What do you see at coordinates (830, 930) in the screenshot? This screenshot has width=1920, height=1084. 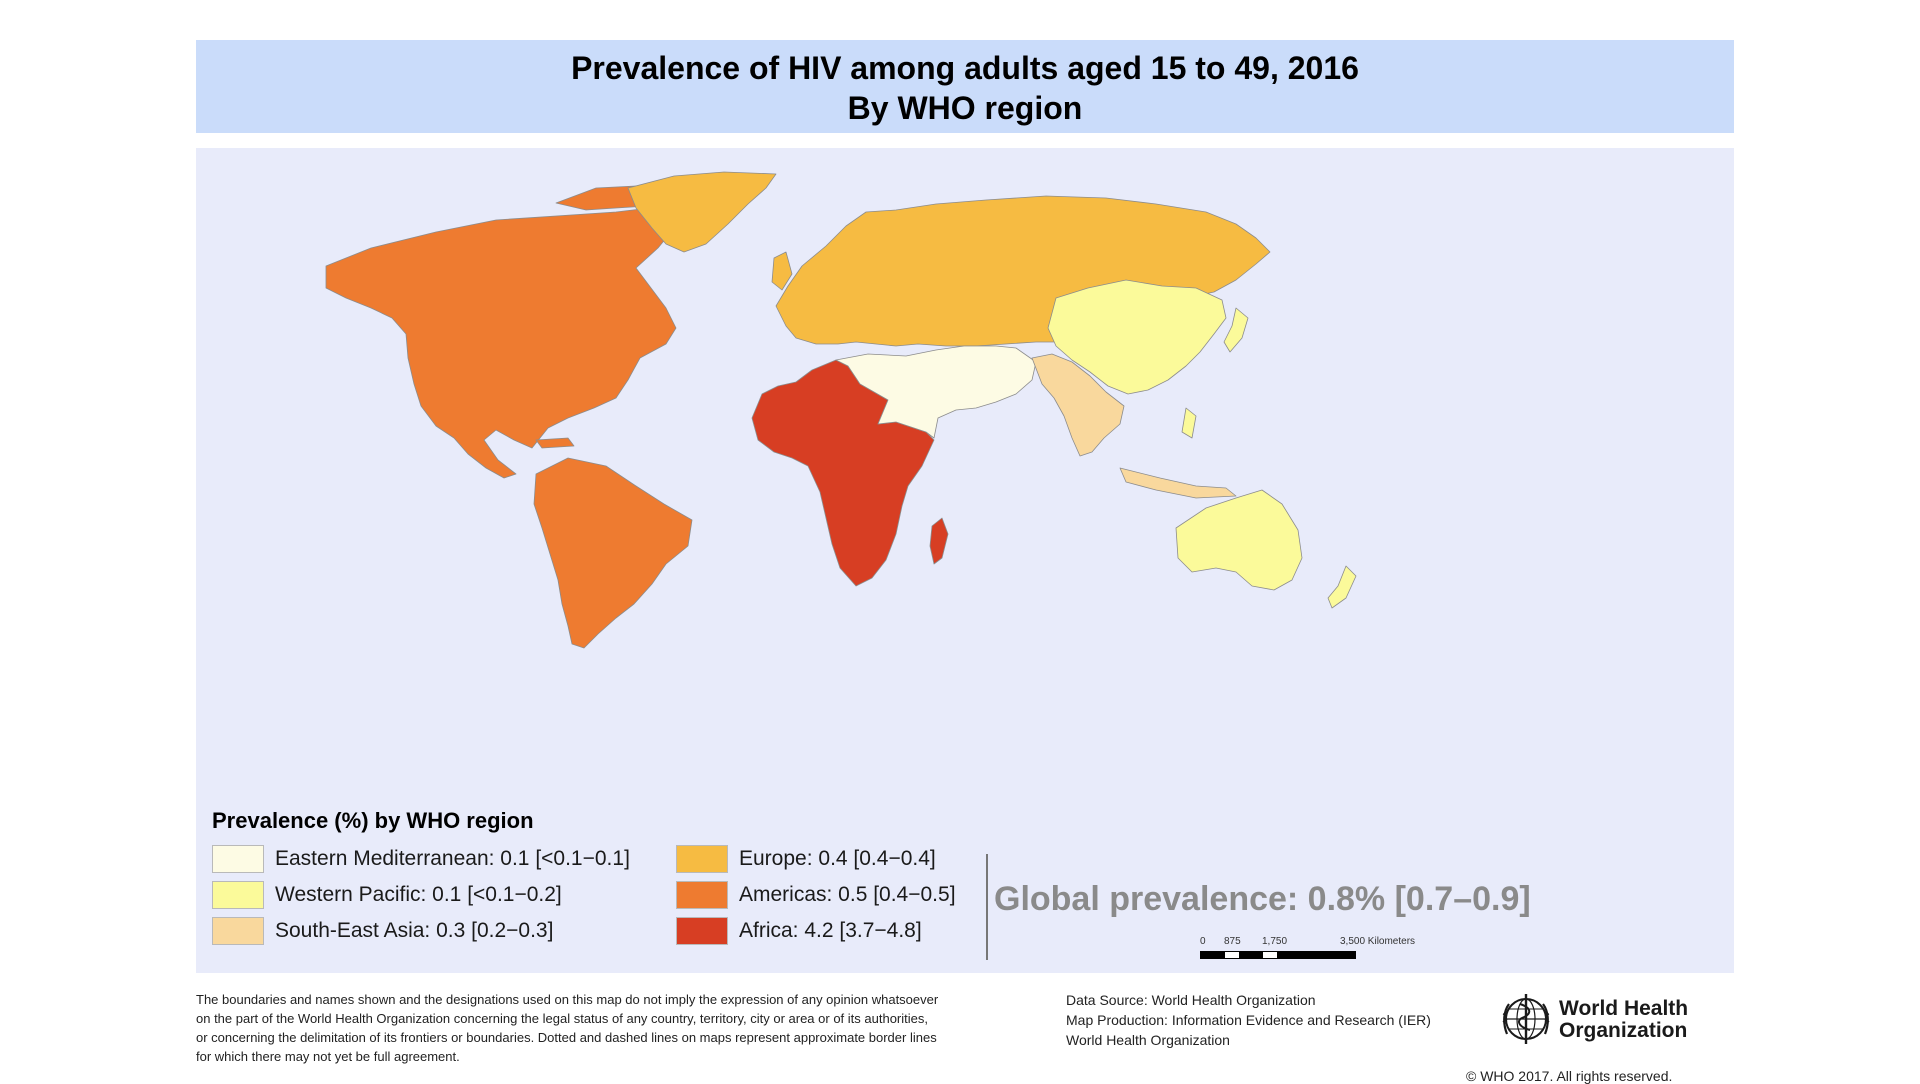 I see `legend-label: Africa: 4.2 [3.7−4.8]` at bounding box center [830, 930].